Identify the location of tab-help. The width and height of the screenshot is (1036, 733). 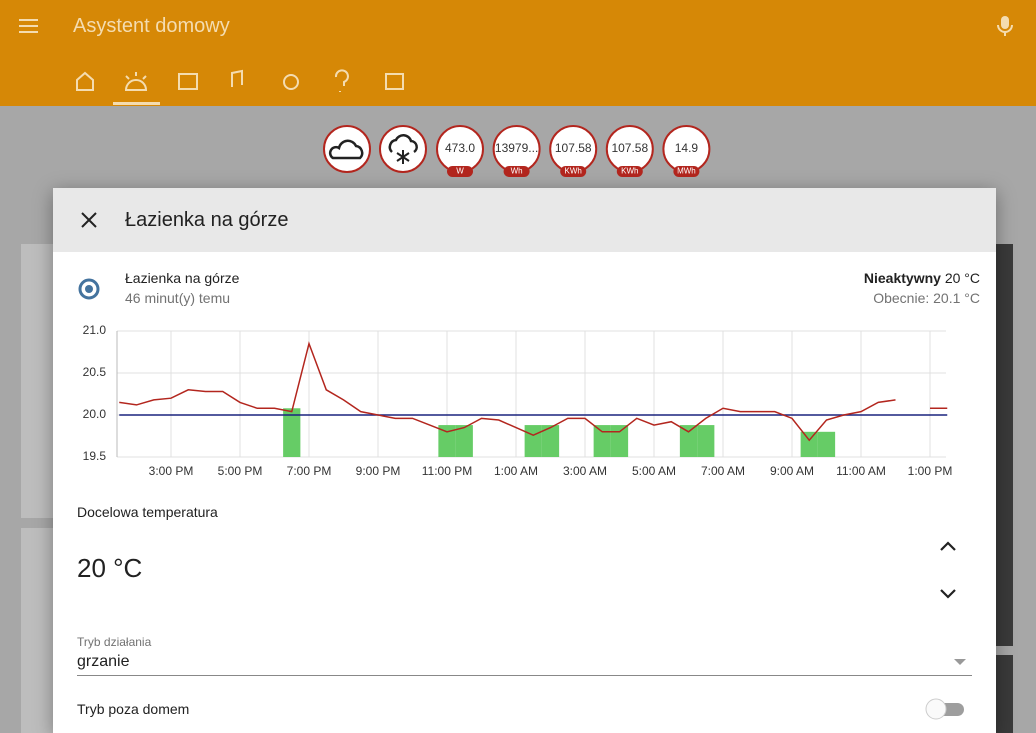
(341, 80).